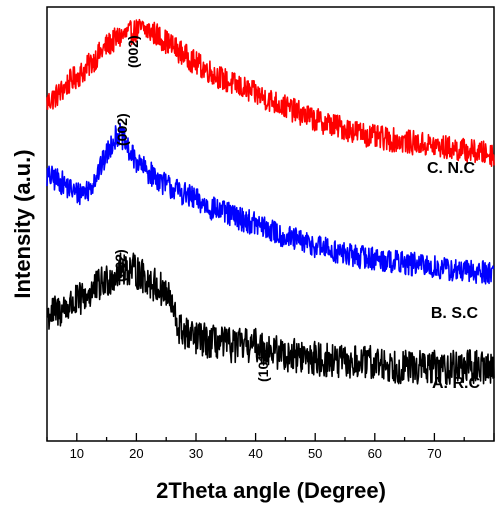 The width and height of the screenshot is (498, 506). Describe the element at coordinates (455, 313) in the screenshot. I see `series-label-b-sc: B. S.C` at that location.